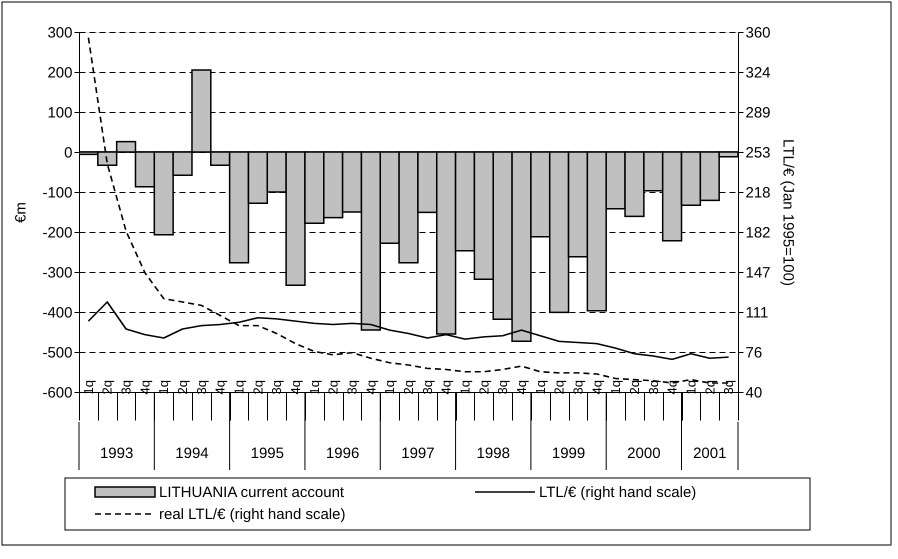  What do you see at coordinates (57, 313) in the screenshot?
I see `y-tick-label: -400` at bounding box center [57, 313].